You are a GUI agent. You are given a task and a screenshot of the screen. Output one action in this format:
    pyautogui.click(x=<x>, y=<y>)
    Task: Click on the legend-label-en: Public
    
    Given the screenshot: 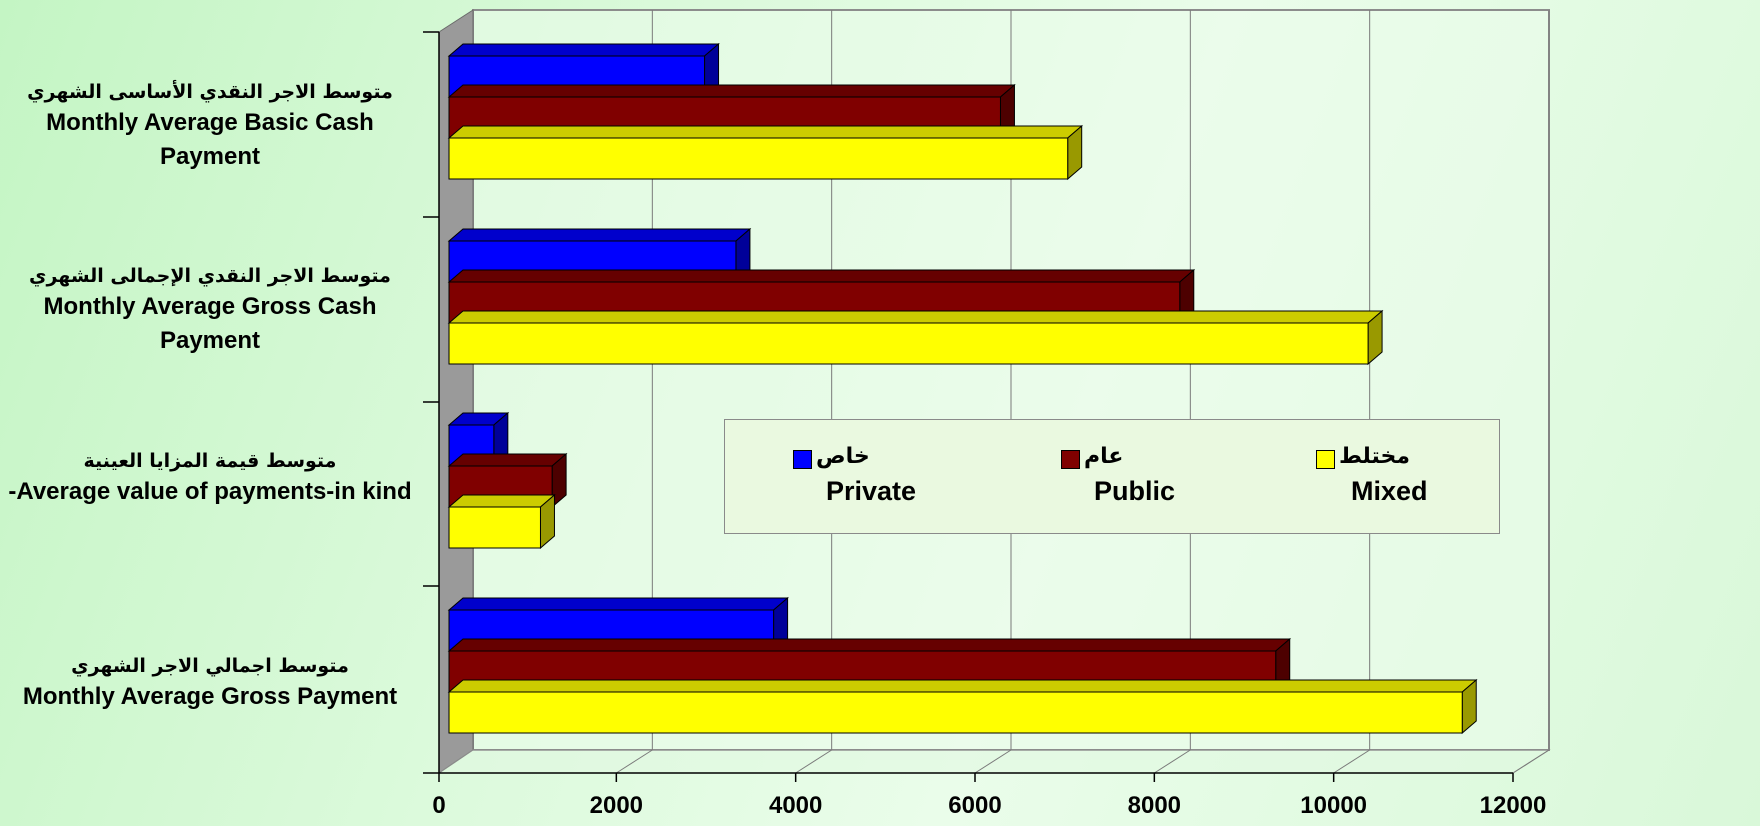 What is the action you would take?
    pyautogui.click(x=1134, y=491)
    